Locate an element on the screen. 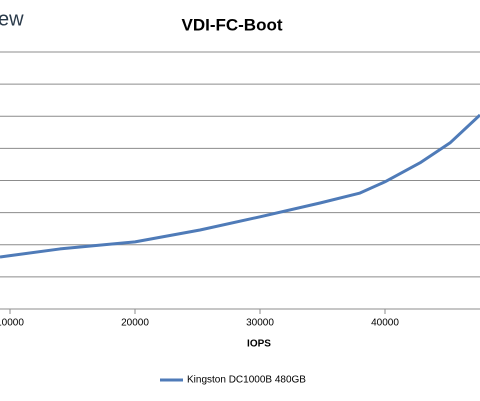 The width and height of the screenshot is (480, 401). x-tick-label: 20000 is located at coordinates (135, 323).